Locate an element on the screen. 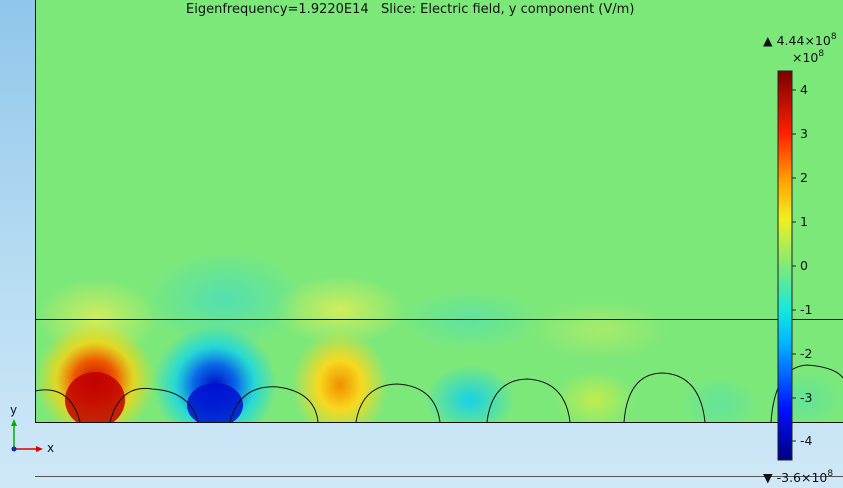  triad-x-label: x is located at coordinates (51, 448).